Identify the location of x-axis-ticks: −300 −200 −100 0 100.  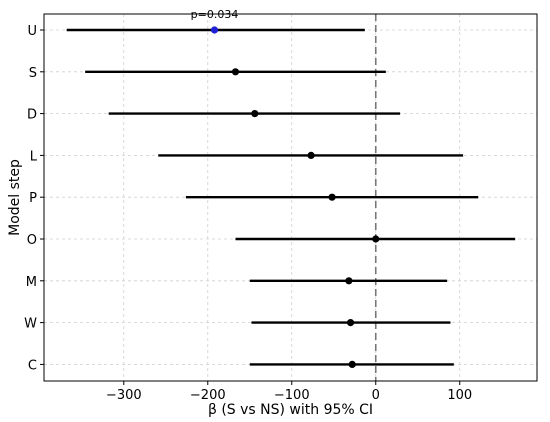
(289, 392).